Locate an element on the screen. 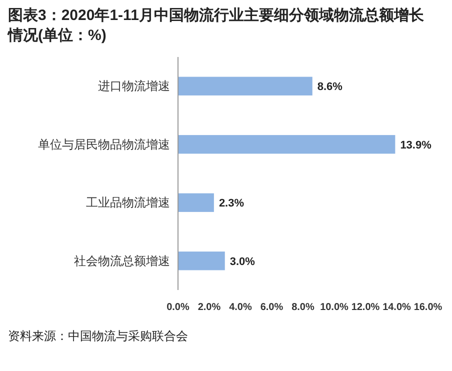 This screenshot has height=371, width=452. data-label: 13.9% is located at coordinates (416, 145).